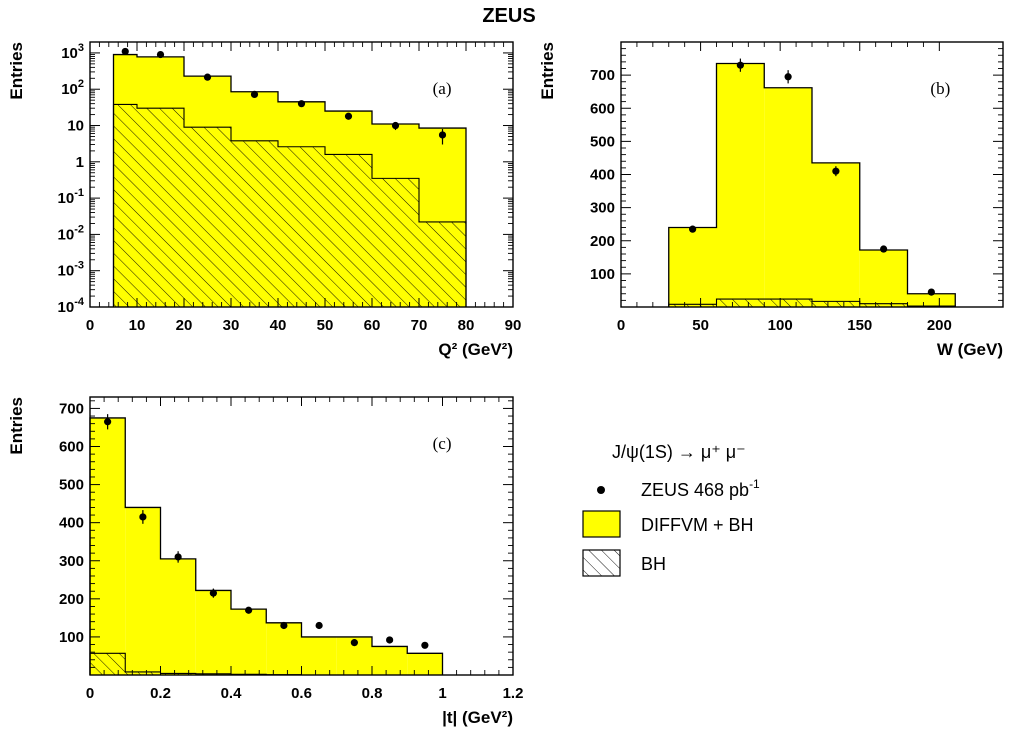 This screenshot has height=736, width=1018. Describe the element at coordinates (372, 325) in the screenshot. I see `x-tick-label: 60` at that location.